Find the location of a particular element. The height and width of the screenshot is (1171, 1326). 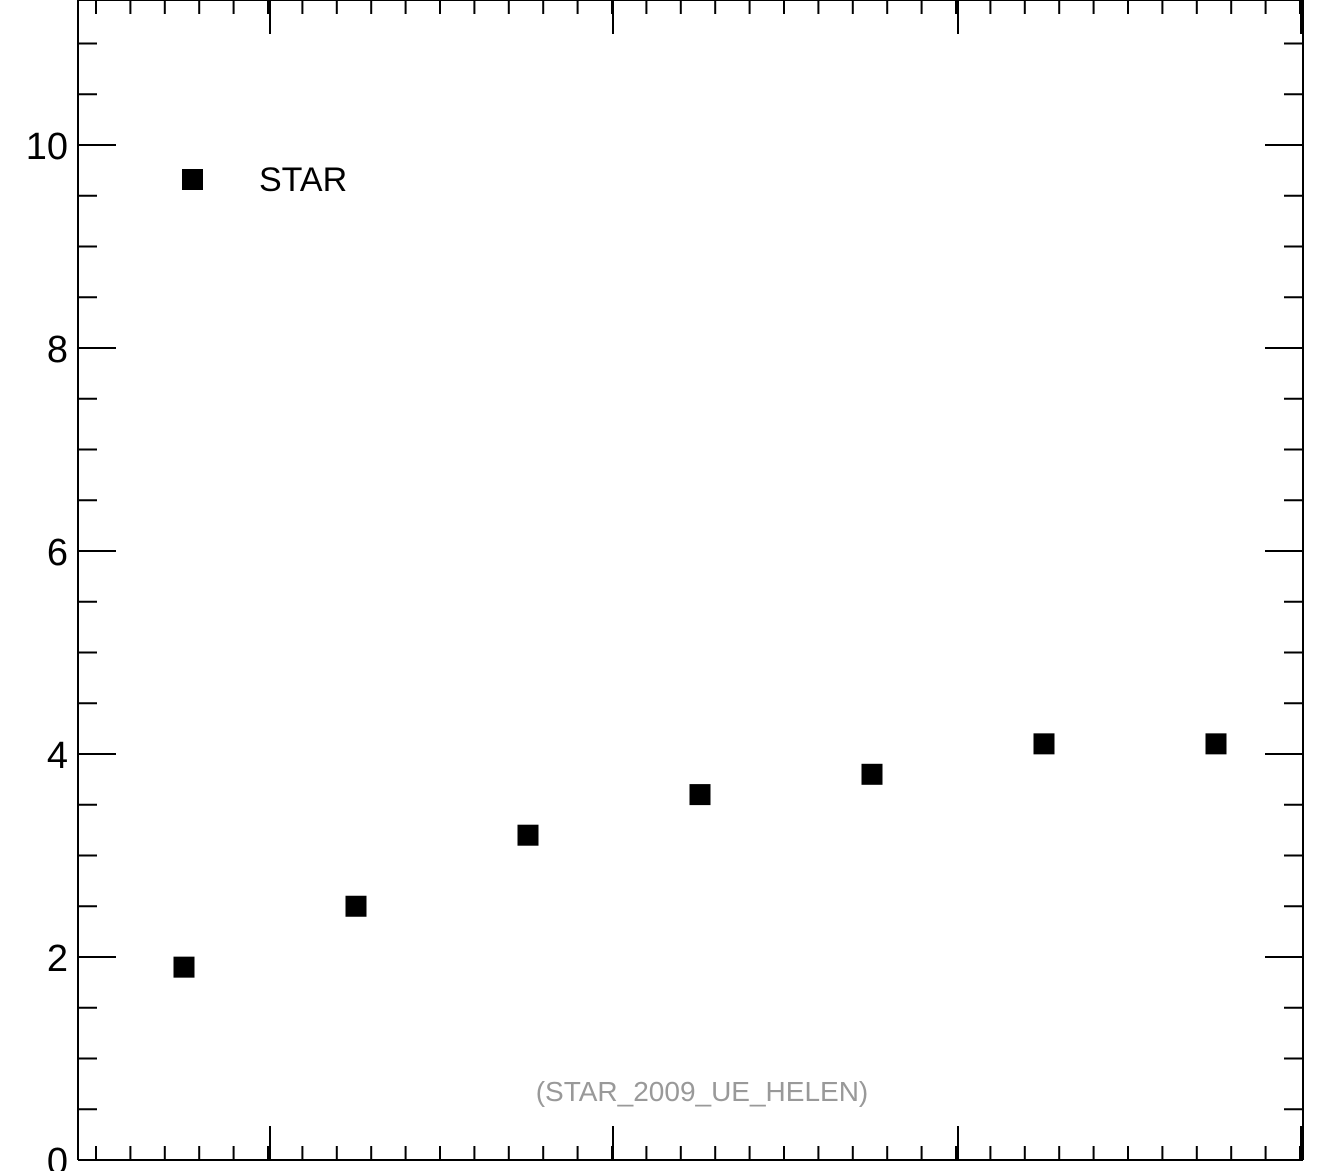

y-tick-label: 0 is located at coordinates (57, 1156).